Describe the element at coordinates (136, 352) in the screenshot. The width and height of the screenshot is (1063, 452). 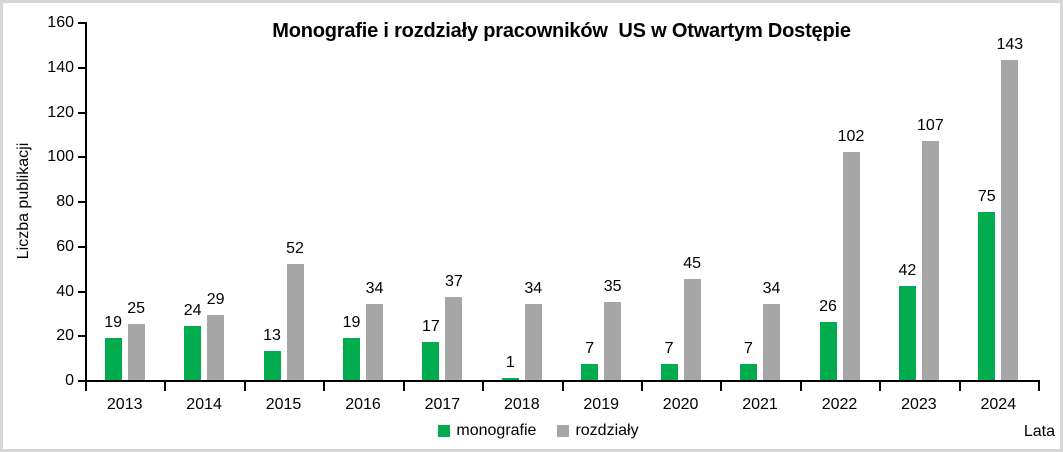
I see `bar-rozdziały-2013` at that location.